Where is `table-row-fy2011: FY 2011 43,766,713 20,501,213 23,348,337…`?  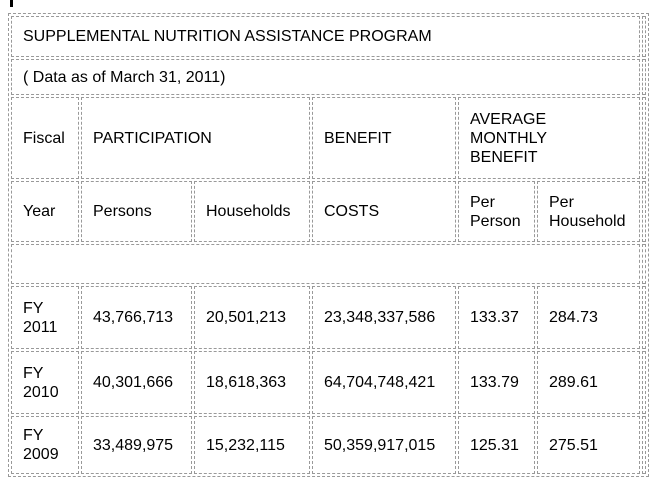
table-row-fy2011: FY 2011 43,766,713 20,501,213 23,348,337… is located at coordinates (329, 317).